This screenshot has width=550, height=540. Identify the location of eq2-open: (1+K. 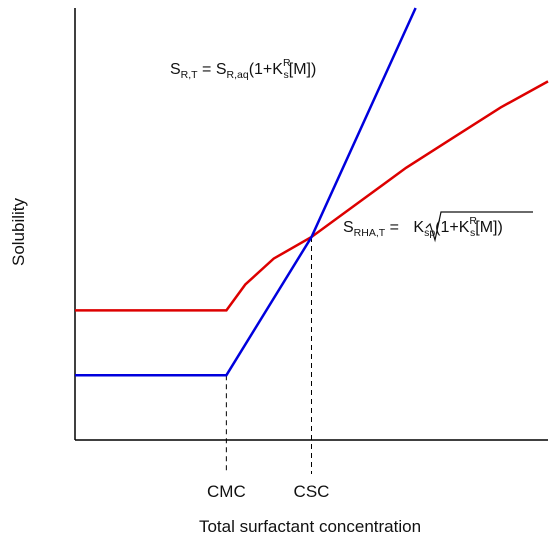
(452, 227).